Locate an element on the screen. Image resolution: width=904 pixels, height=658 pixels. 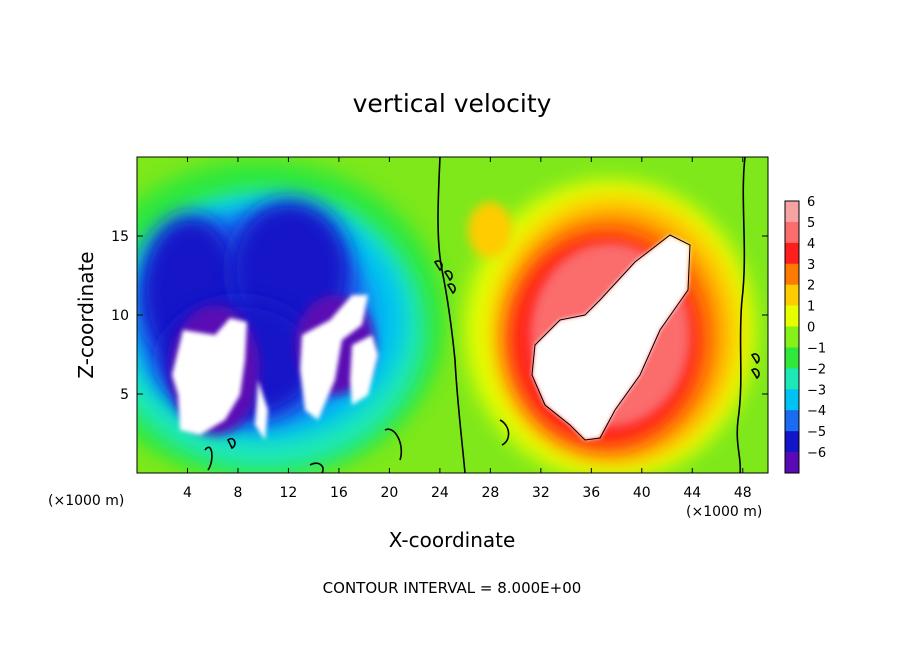
colorbar-frame is located at coordinates (792, 337).